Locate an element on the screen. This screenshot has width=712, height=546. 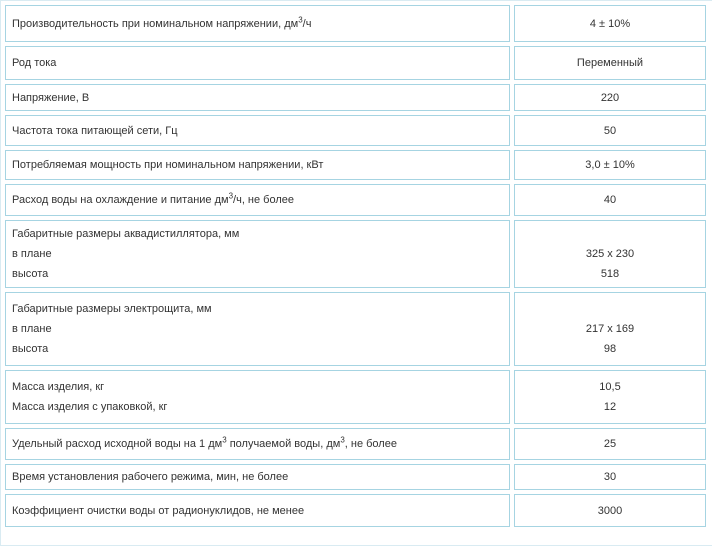
label-text: /ч, не более is located at coordinates (264, 200).